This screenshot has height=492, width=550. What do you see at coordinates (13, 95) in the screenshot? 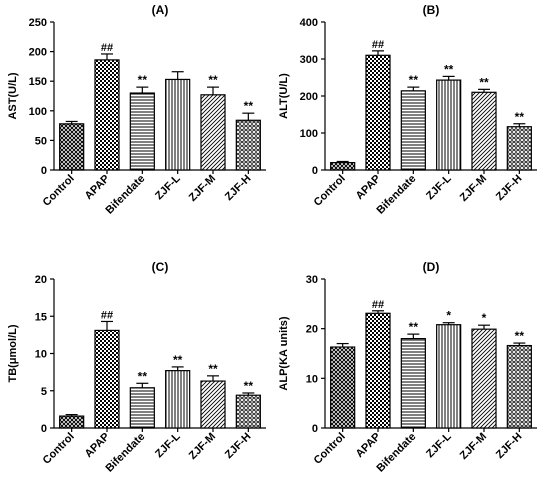
I see `y-axis-label: AST(U/L)` at bounding box center [13, 95].